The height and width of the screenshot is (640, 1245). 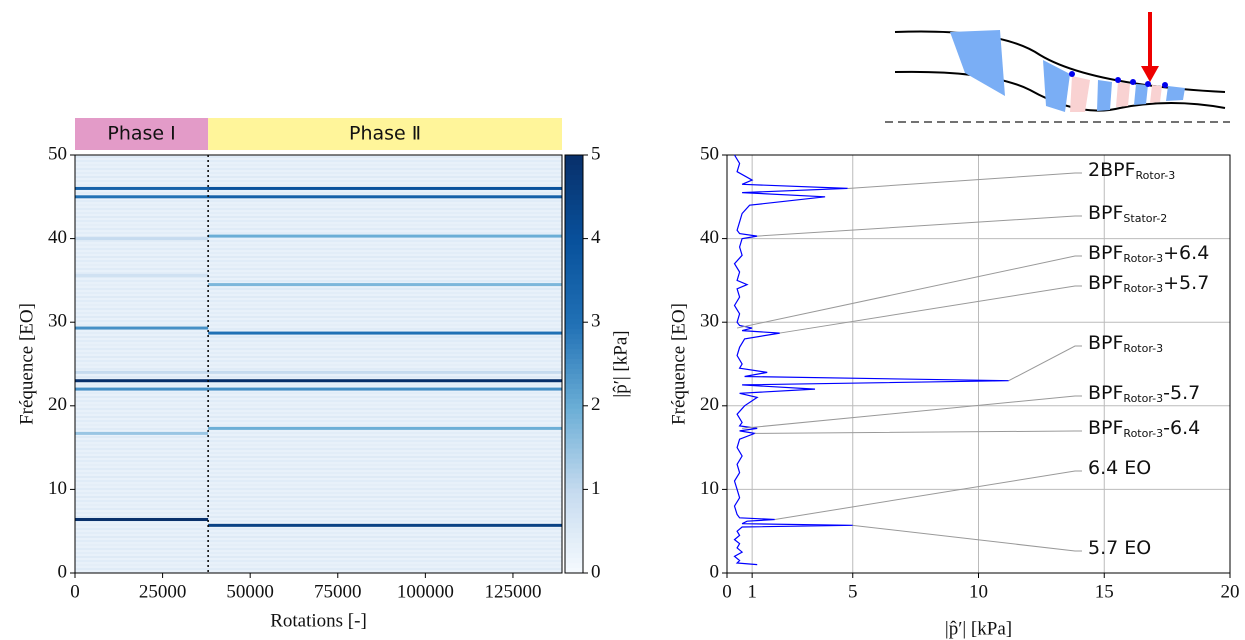 I want to click on phase-label: Phase Ⅱ, so click(x=385, y=134).